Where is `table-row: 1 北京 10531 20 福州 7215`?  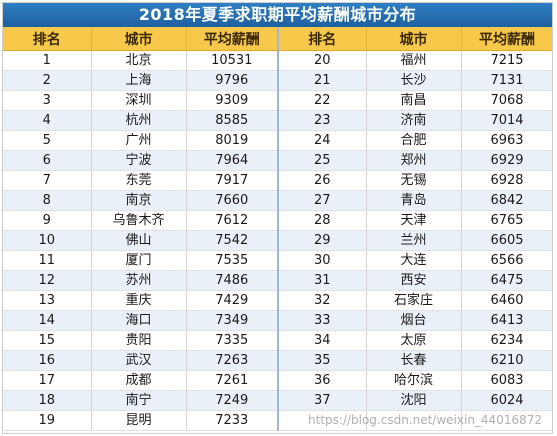 table-row: 1 北京 10531 20 福州 7215 is located at coordinates (277, 60).